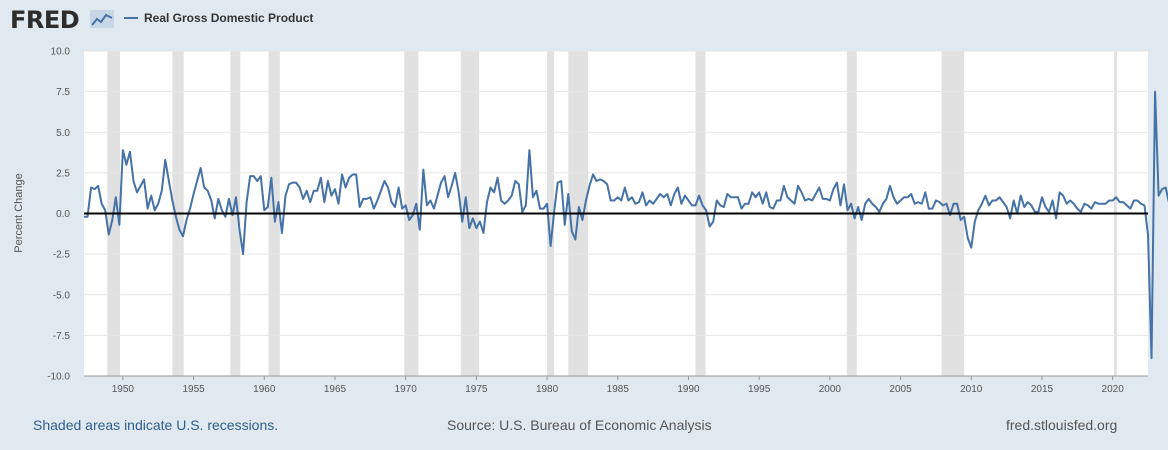 This screenshot has width=1168, height=450. What do you see at coordinates (63, 214) in the screenshot?
I see `y-tick-label: 0.0` at bounding box center [63, 214].